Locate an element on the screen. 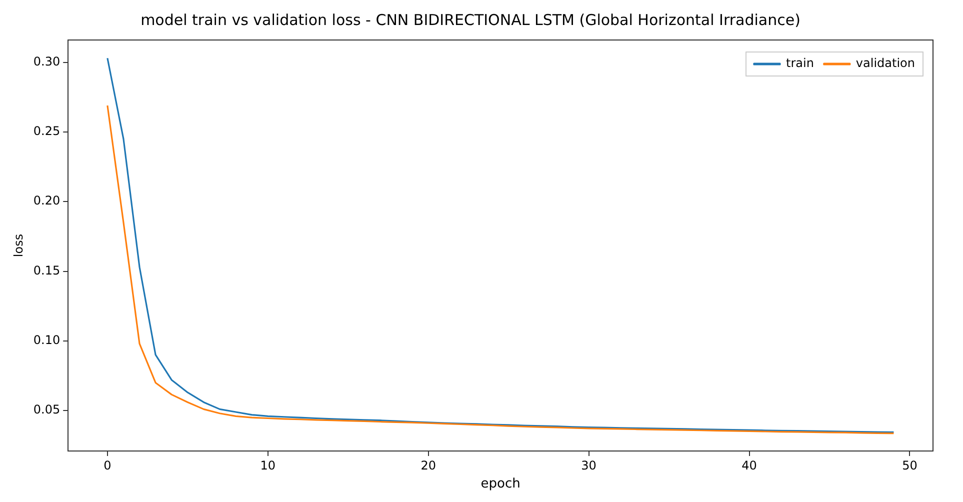 Image resolution: width=963 pixels, height=502 pixels. x-tick-label: 20 is located at coordinates (428, 465).